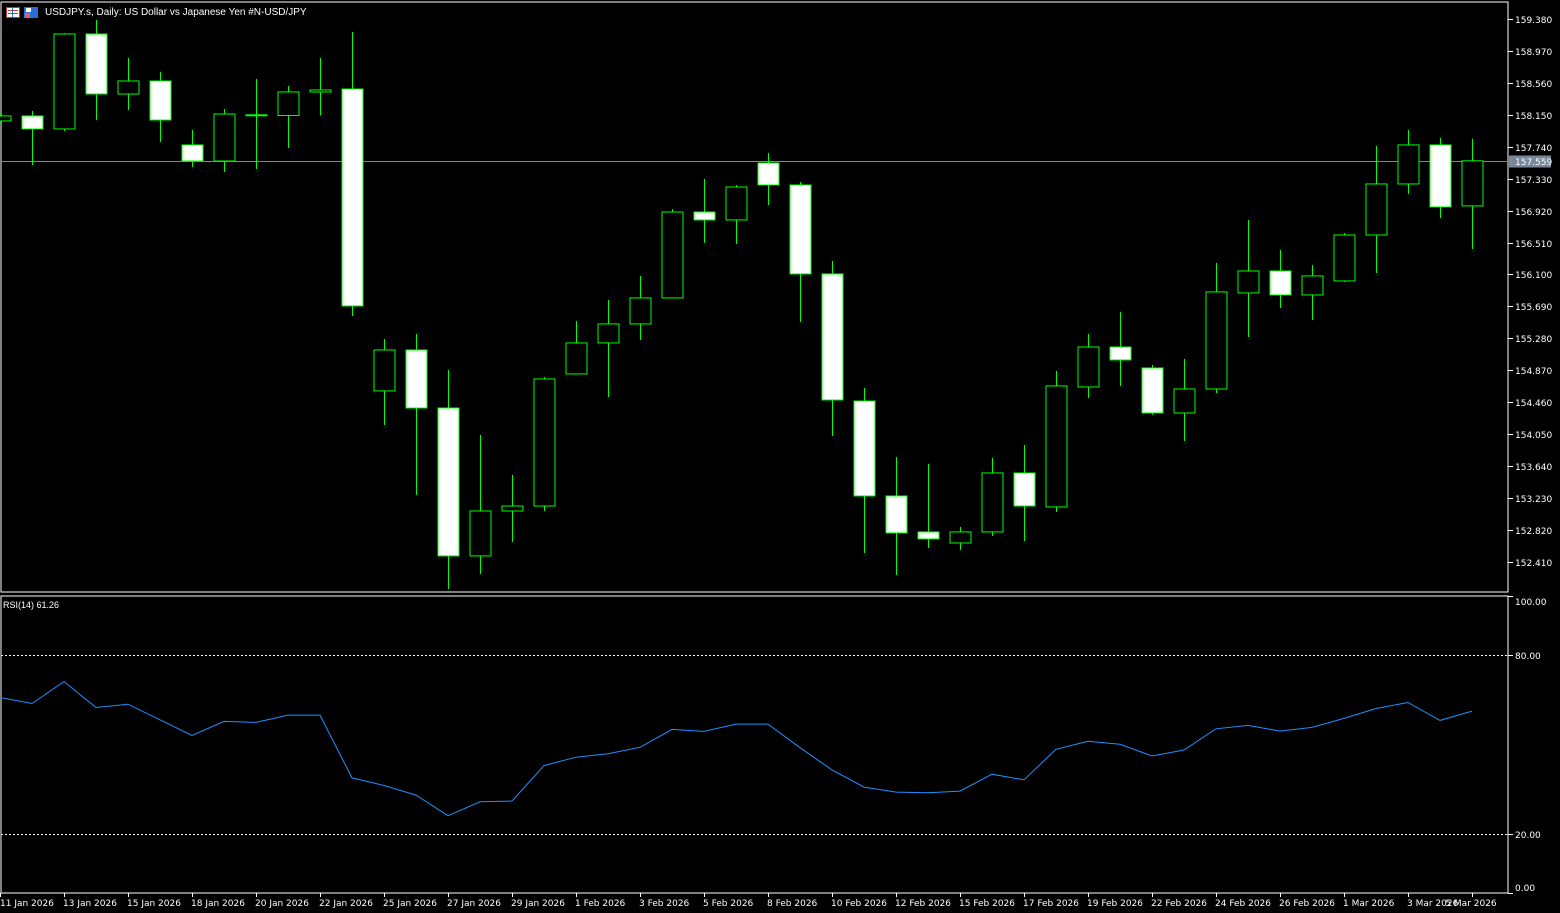  I want to click on date-tick-label: 25 Jan 2026, so click(410, 904).